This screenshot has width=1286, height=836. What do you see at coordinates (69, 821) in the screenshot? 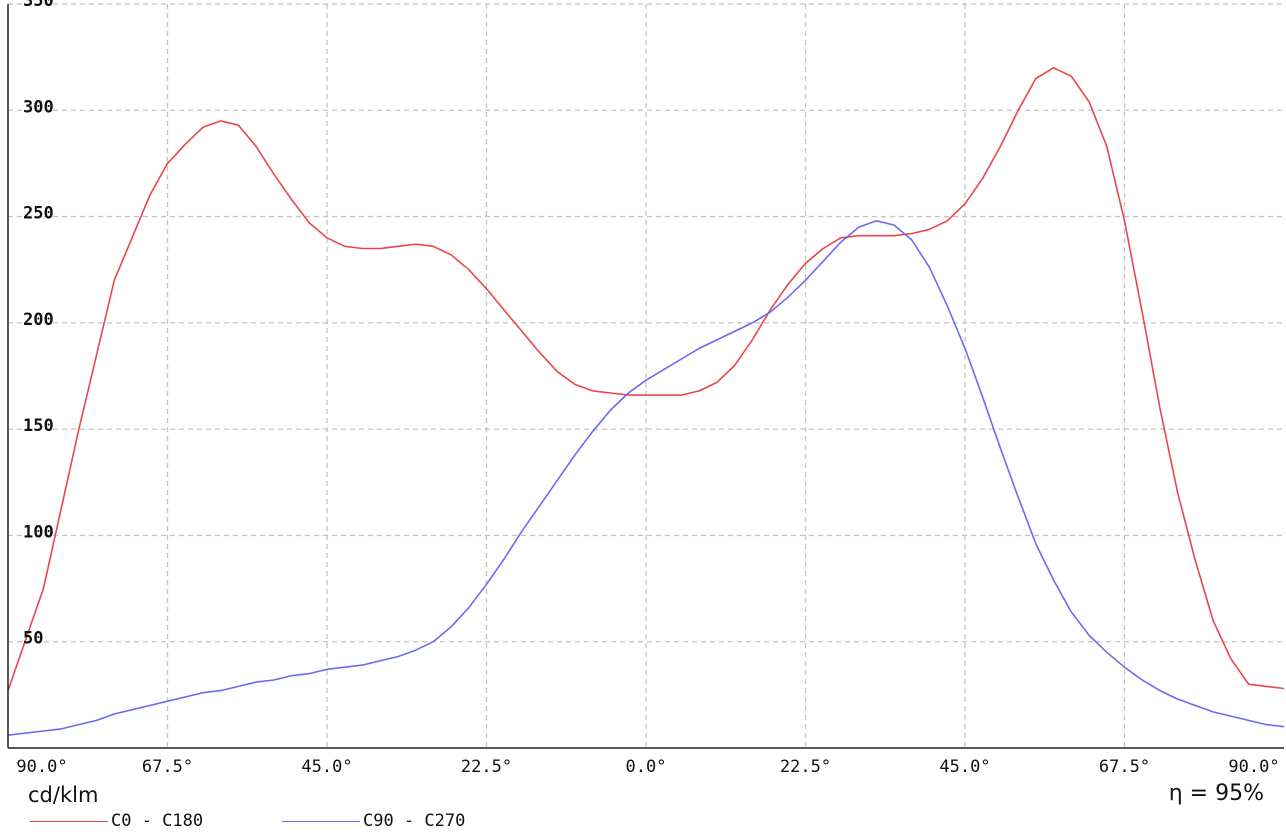
I see `legend-swatch-c0-c180` at bounding box center [69, 821].